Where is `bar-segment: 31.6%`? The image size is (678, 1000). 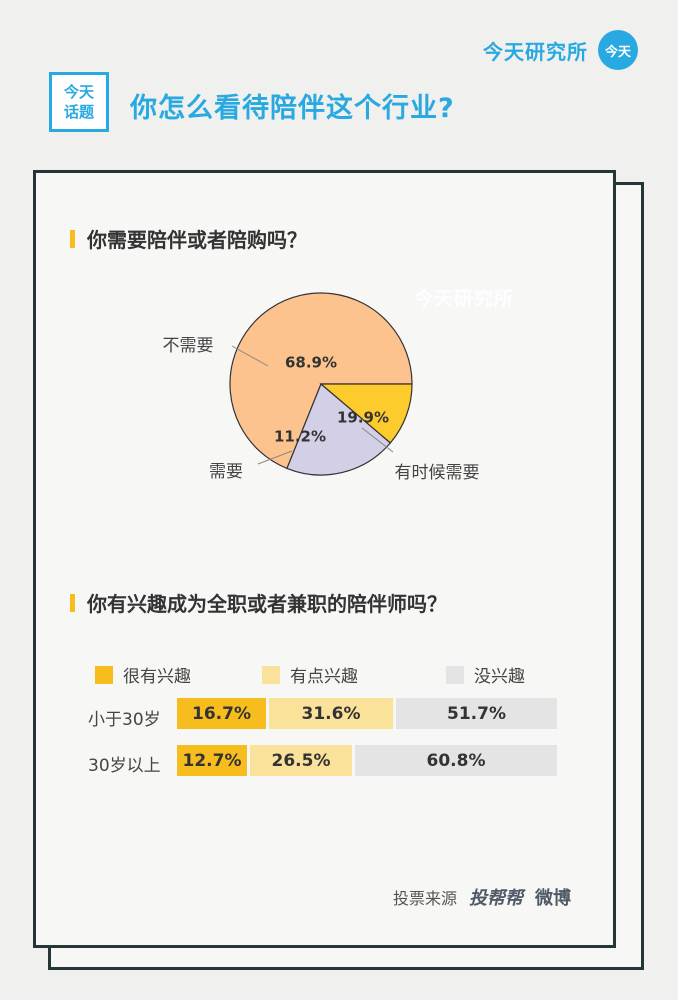
bar-segment: 31.6% is located at coordinates (331, 713).